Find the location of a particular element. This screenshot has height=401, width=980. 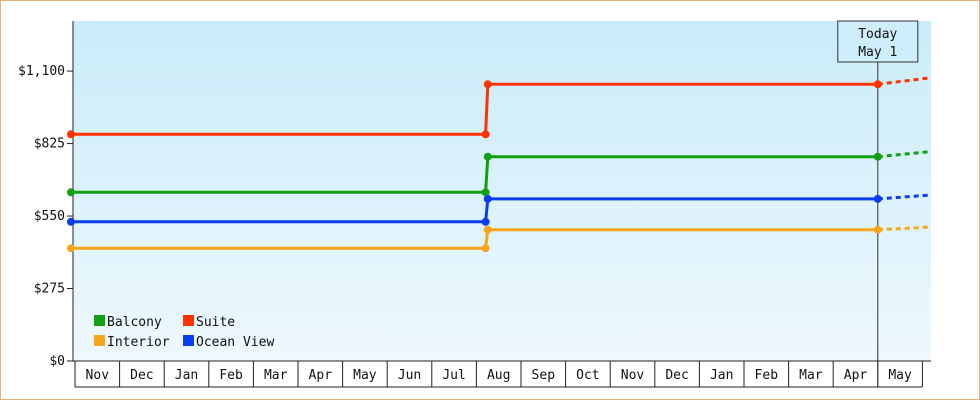

month-label: Jun is located at coordinates (409, 375).